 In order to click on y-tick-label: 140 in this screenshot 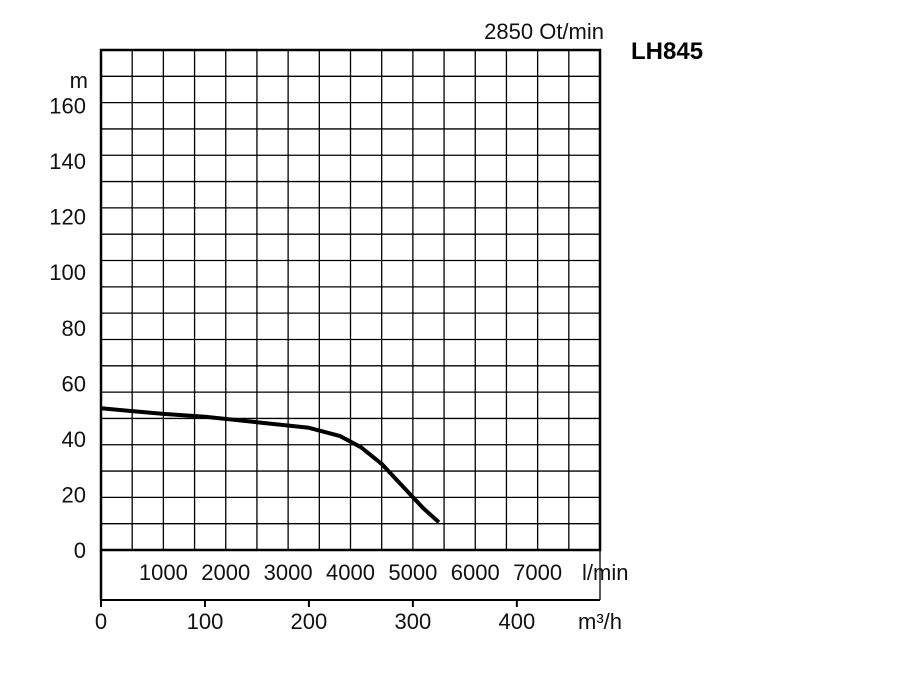, I will do `click(67, 161)`.